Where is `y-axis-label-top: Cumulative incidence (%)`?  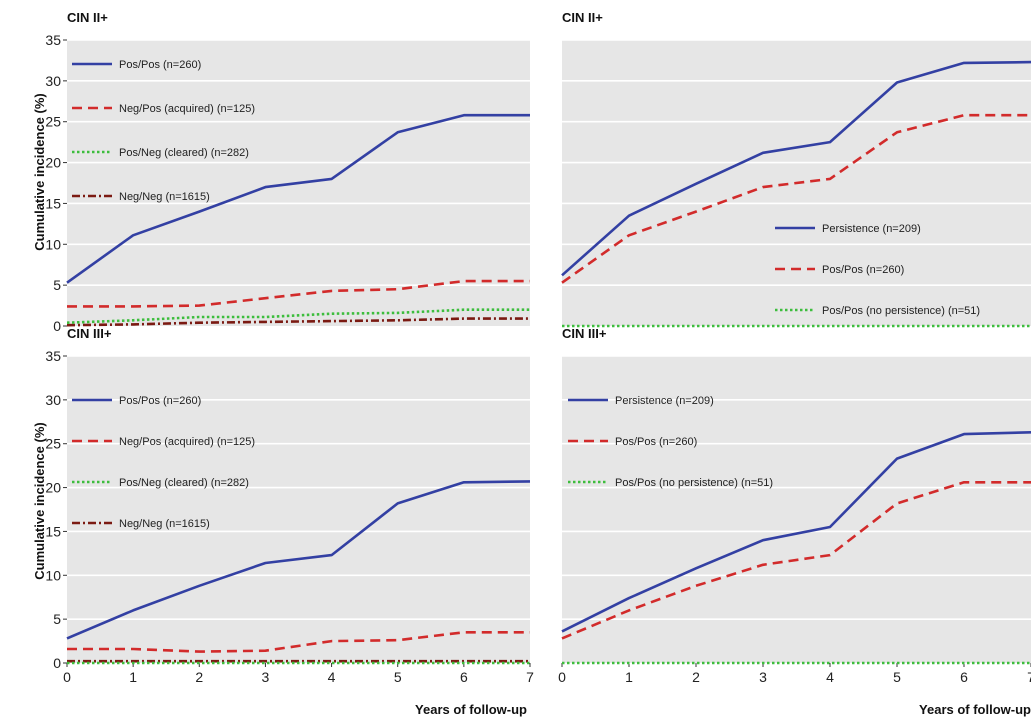 y-axis-label-top: Cumulative incidence (%) is located at coordinates (39, 171).